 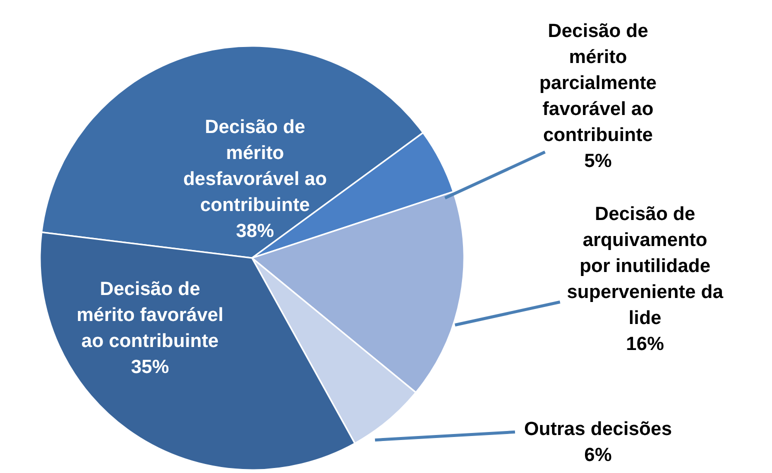 I want to click on data-label: 5%, so click(x=598, y=161).